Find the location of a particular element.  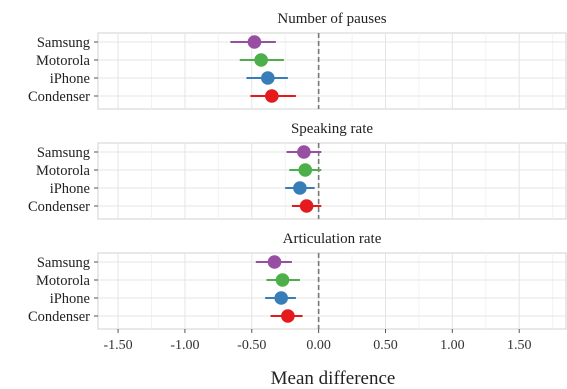

x-tick-label: -0.50 is located at coordinates (251, 345).